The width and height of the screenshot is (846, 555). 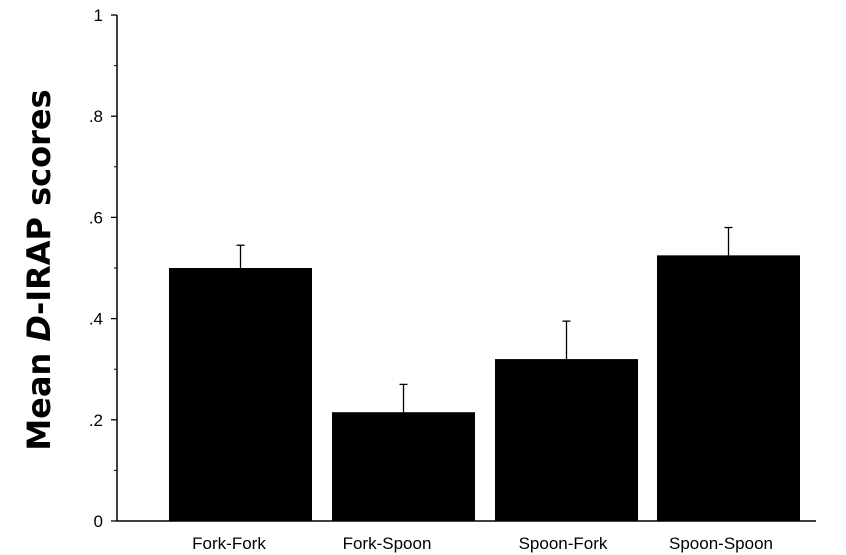 I want to click on y-axis-title-prefix: Mean, so click(x=39, y=396).